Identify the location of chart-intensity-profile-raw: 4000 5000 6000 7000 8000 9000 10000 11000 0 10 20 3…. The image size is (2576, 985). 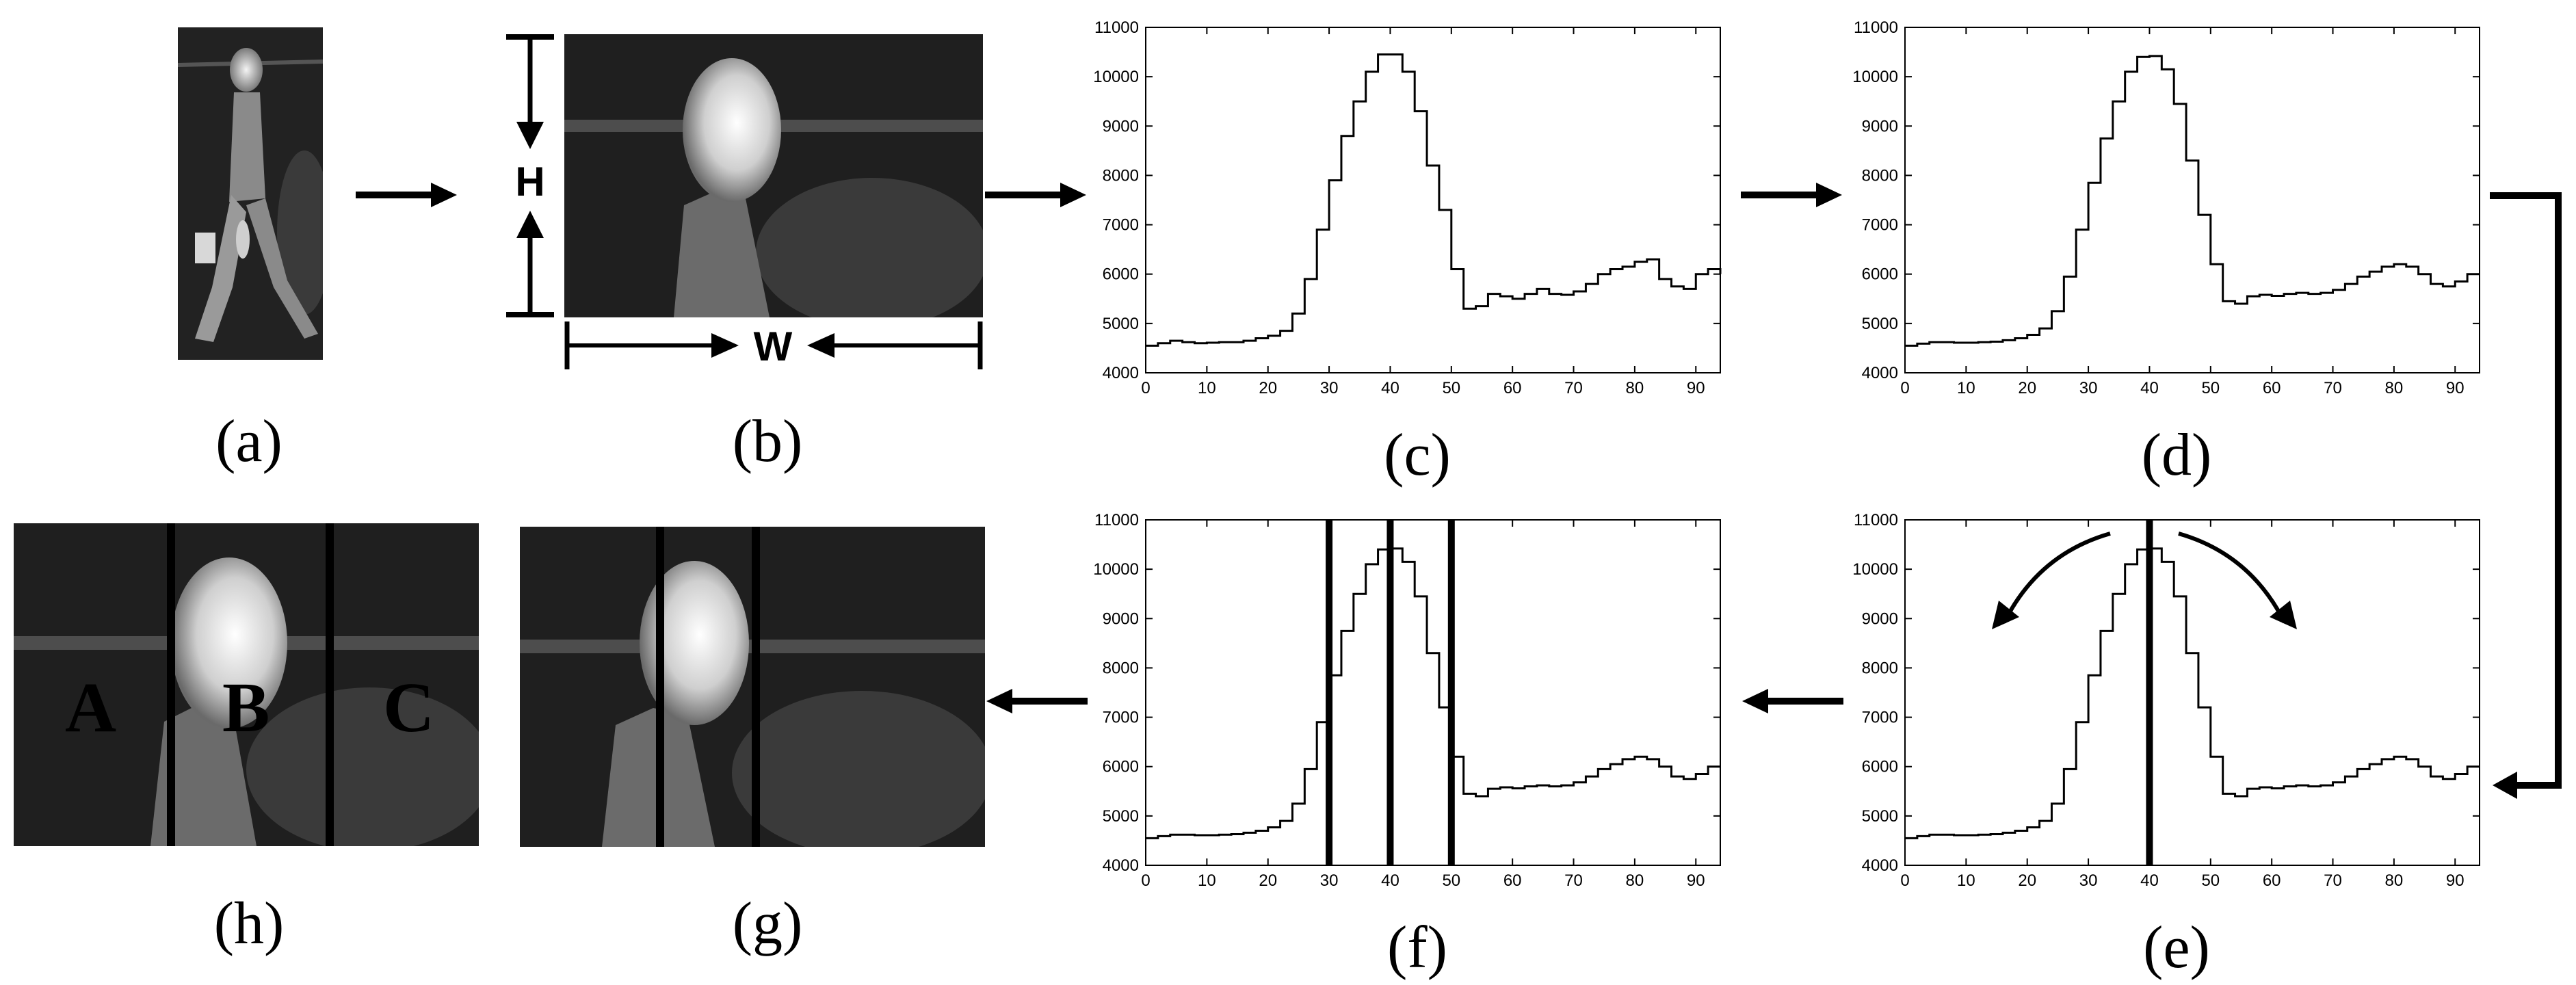
(1407, 207).